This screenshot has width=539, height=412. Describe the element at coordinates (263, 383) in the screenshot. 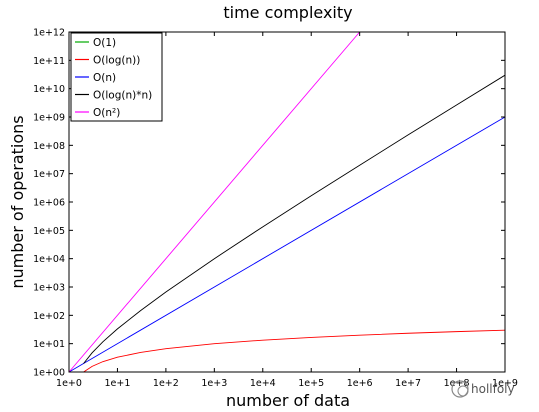

I see `x-tick-label: 1e+4` at that location.